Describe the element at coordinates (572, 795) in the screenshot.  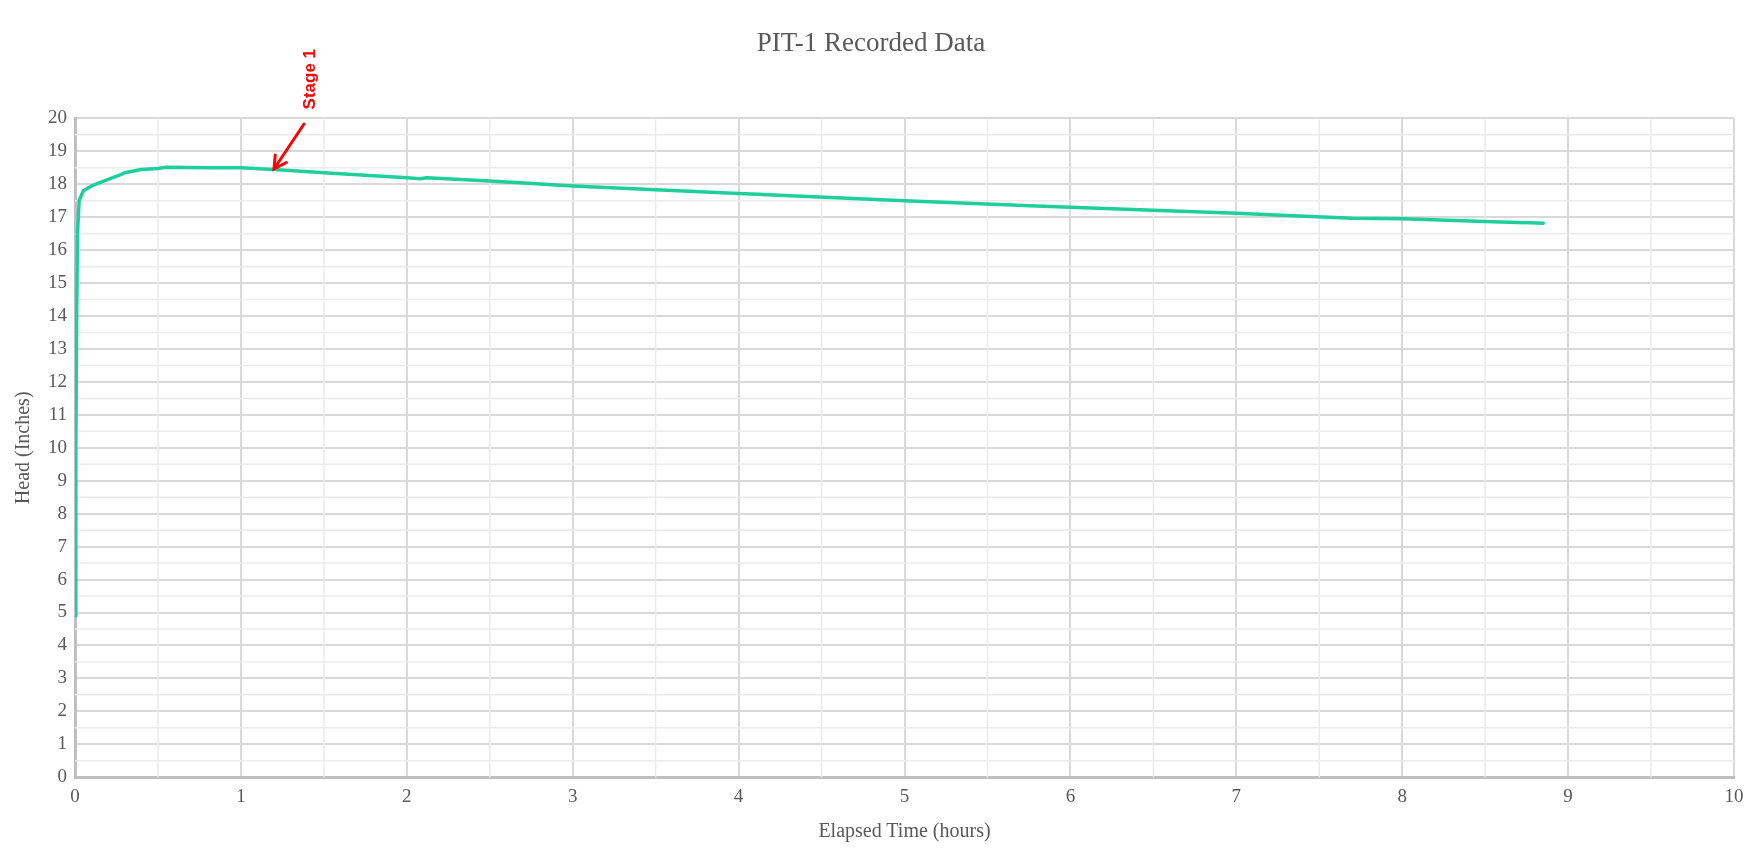
I see `x-tick-label: 3` at that location.